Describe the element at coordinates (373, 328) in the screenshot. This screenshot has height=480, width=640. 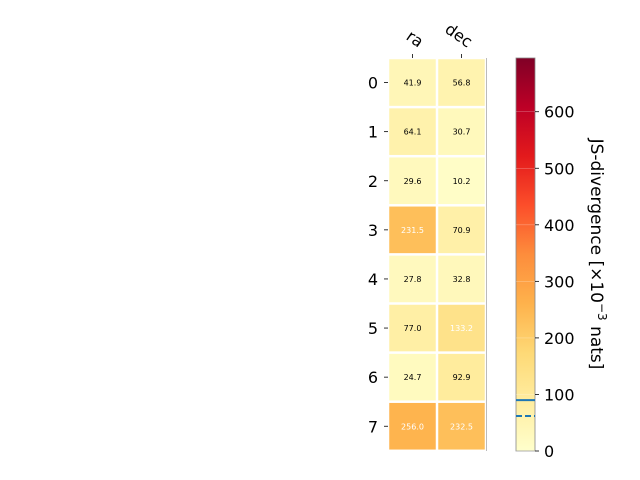
I see `row-label-5: 5` at that location.